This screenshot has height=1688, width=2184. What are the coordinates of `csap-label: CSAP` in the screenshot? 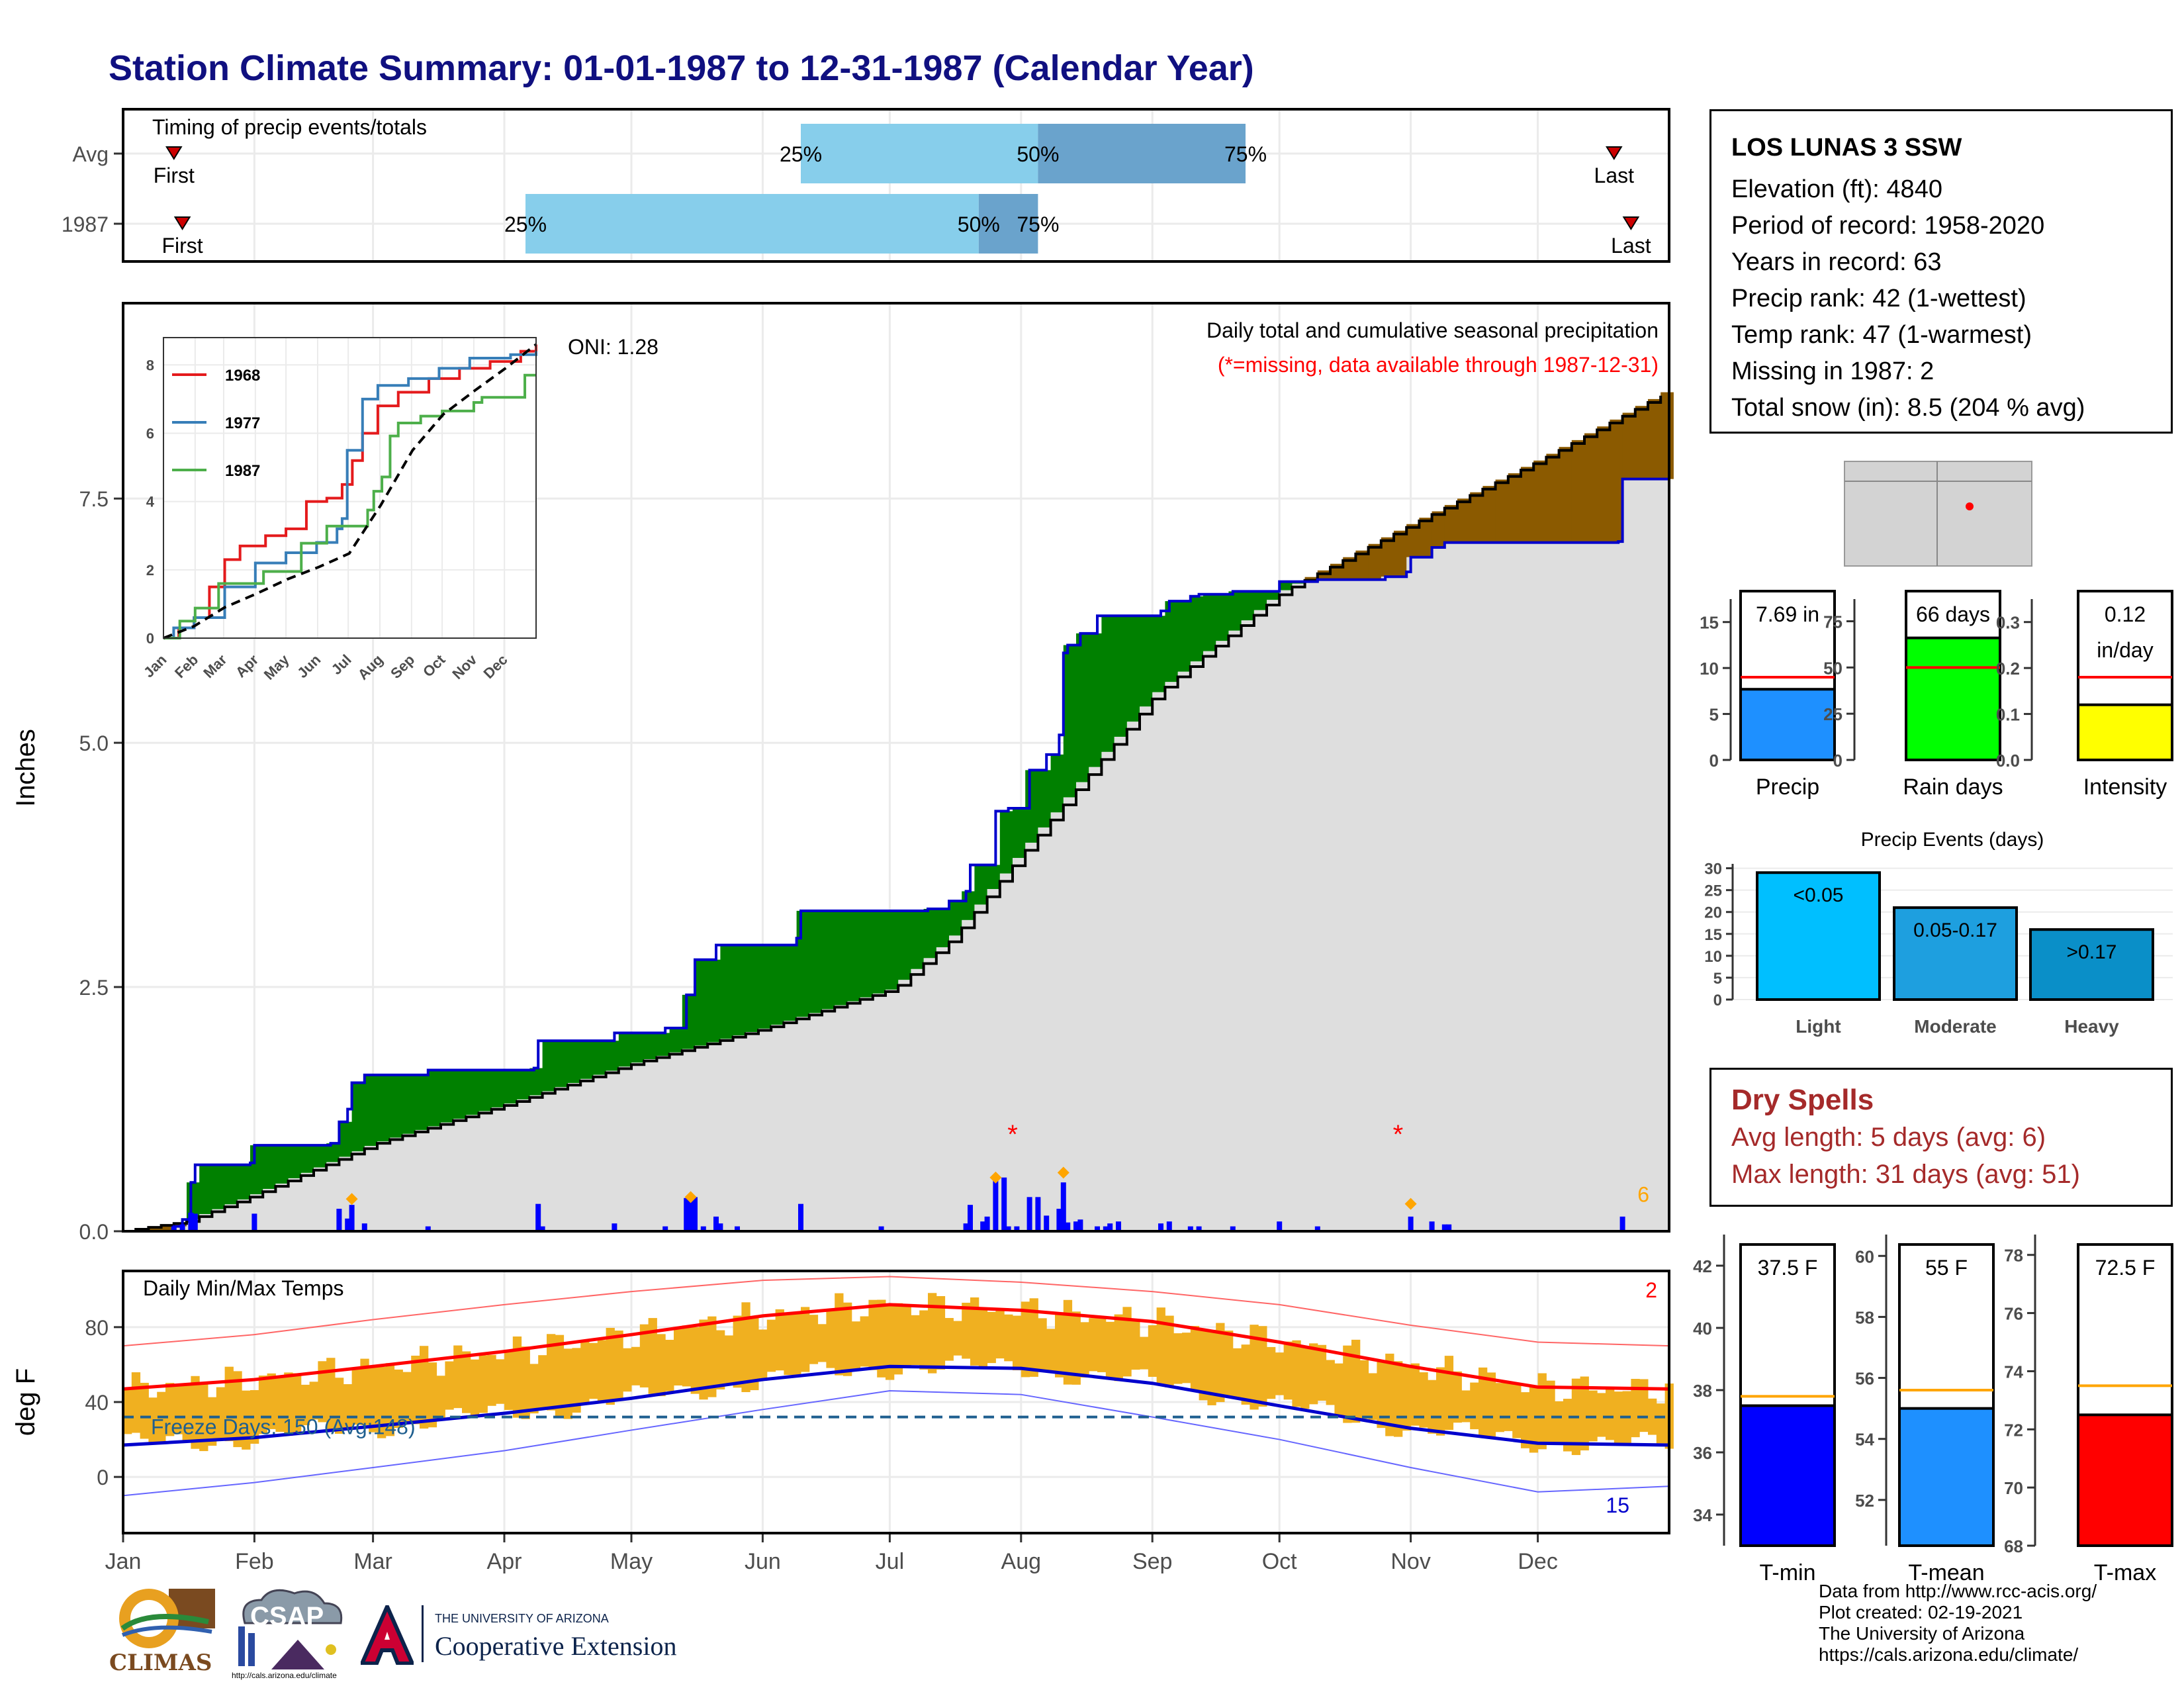 It's located at (287, 1616).